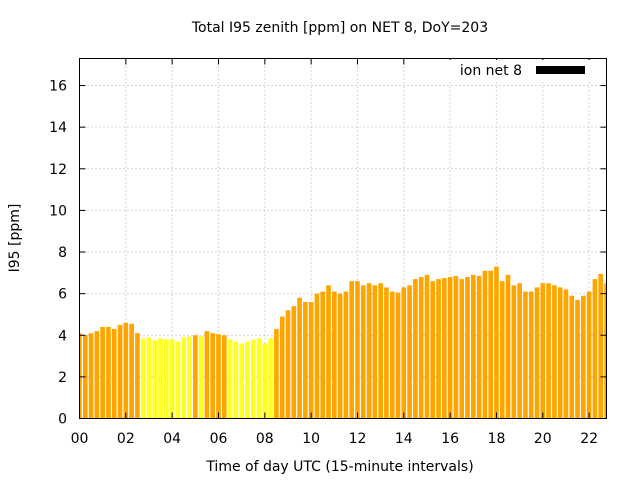  What do you see at coordinates (58, 128) in the screenshot?
I see `y-tick-label: 14` at bounding box center [58, 128].